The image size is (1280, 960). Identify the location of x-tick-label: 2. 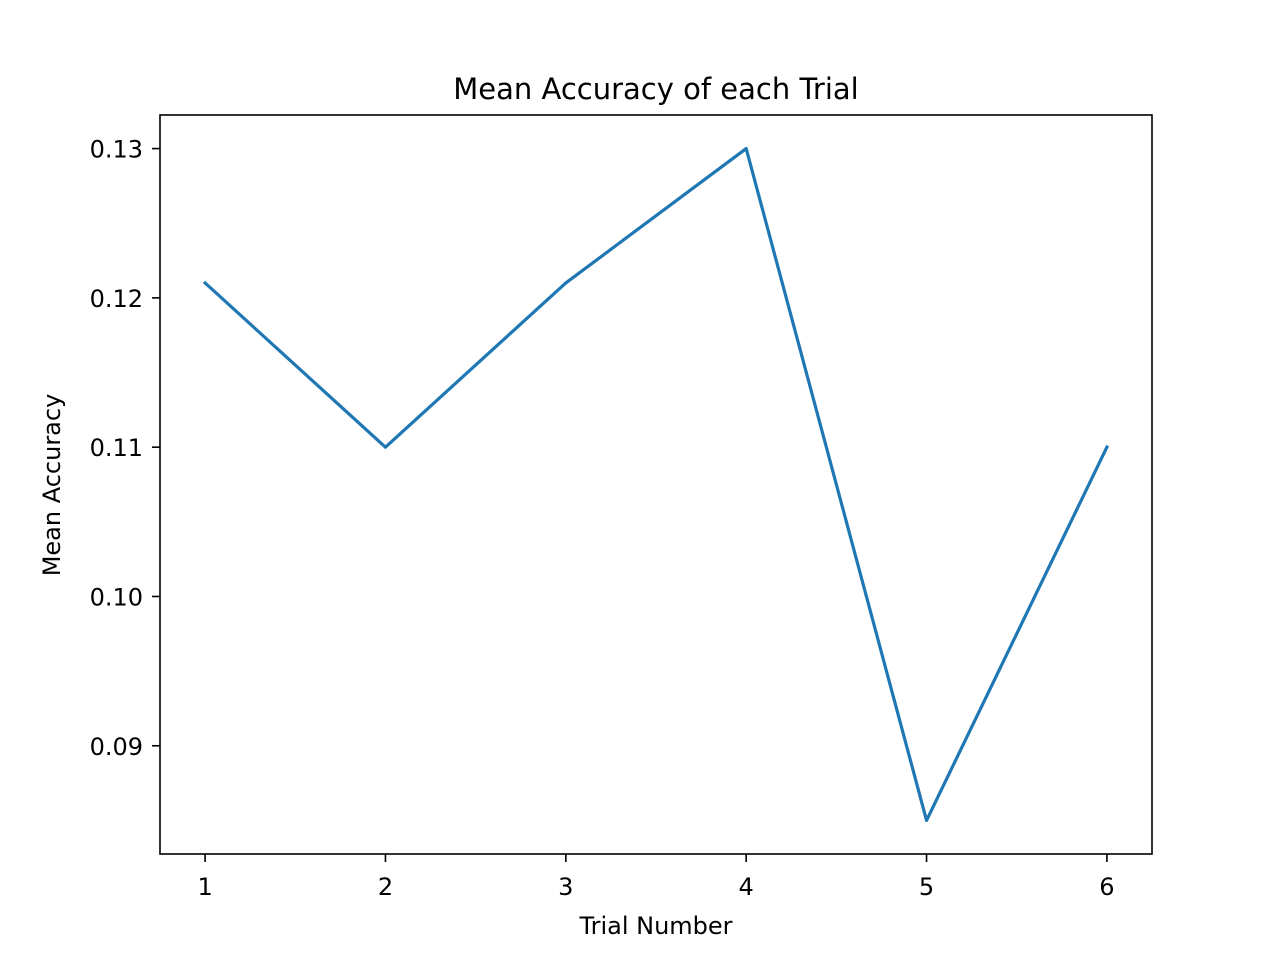
(385, 887).